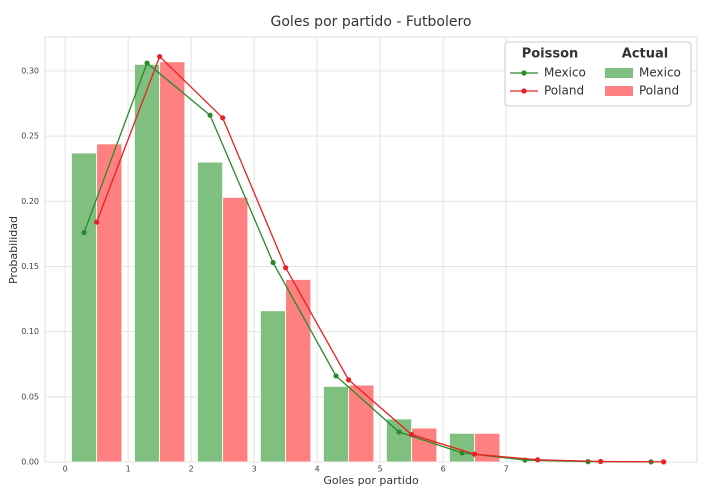  I want to click on y-tick-label: 0.15, so click(30, 266).